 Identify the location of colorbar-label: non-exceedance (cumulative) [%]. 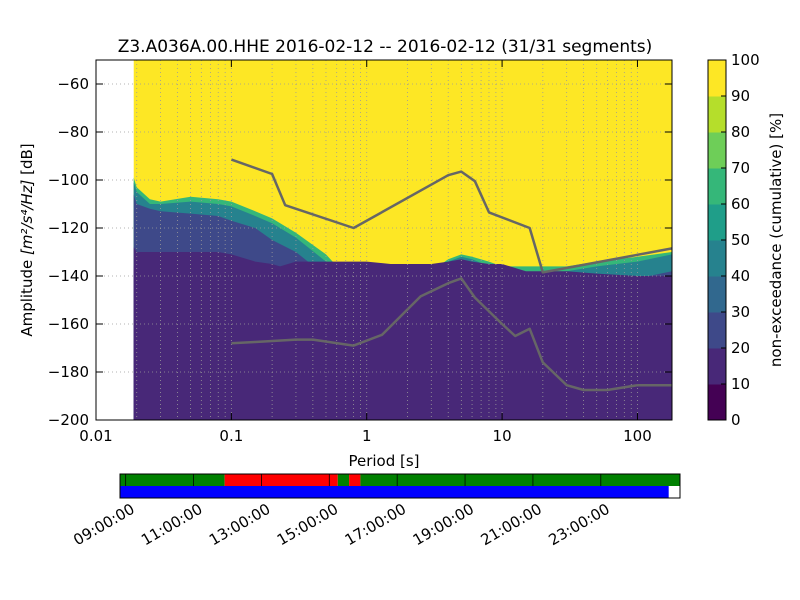
(776, 240).